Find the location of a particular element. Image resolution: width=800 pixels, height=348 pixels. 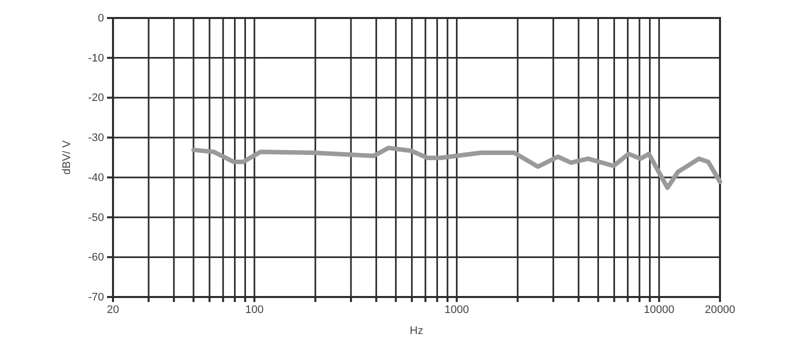

y-tick-label: -10 is located at coordinates (96, 58).